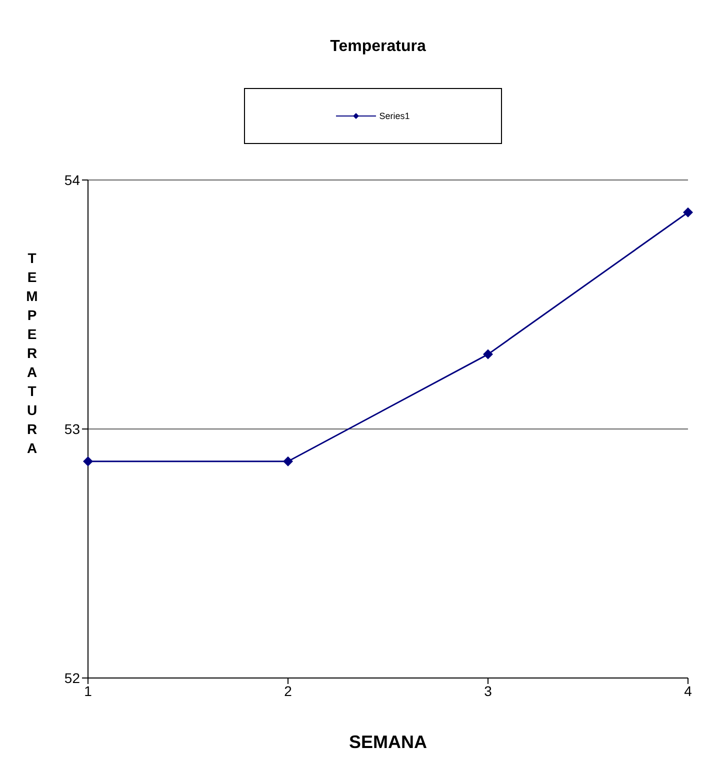 The image size is (714, 779). I want to click on y-tick-label: 52, so click(72, 678).